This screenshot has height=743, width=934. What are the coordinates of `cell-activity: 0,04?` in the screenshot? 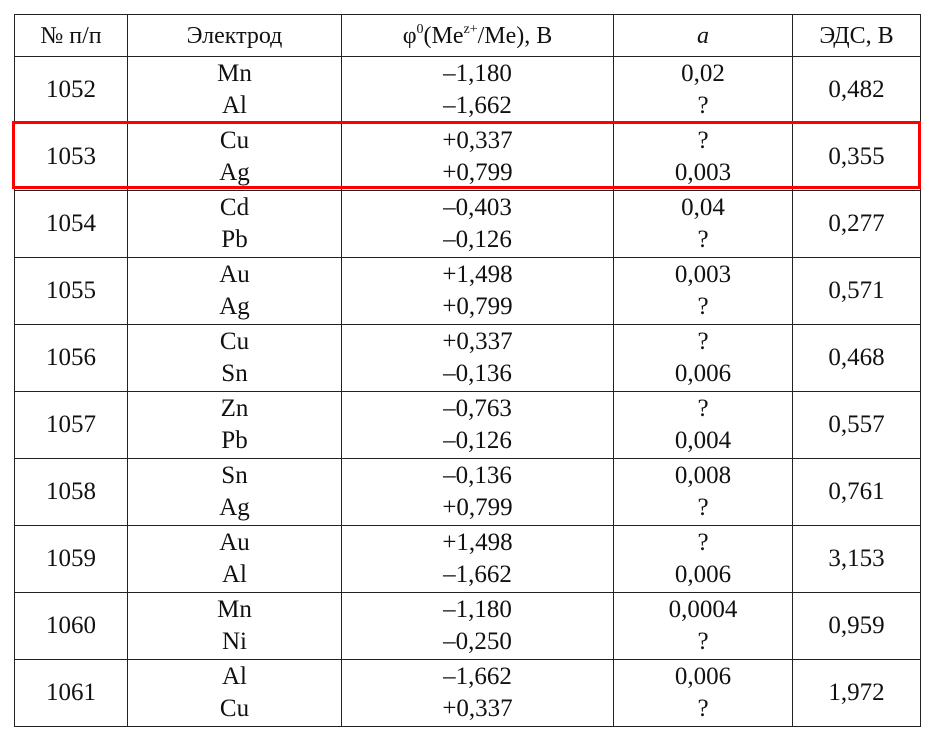 It's located at (703, 224).